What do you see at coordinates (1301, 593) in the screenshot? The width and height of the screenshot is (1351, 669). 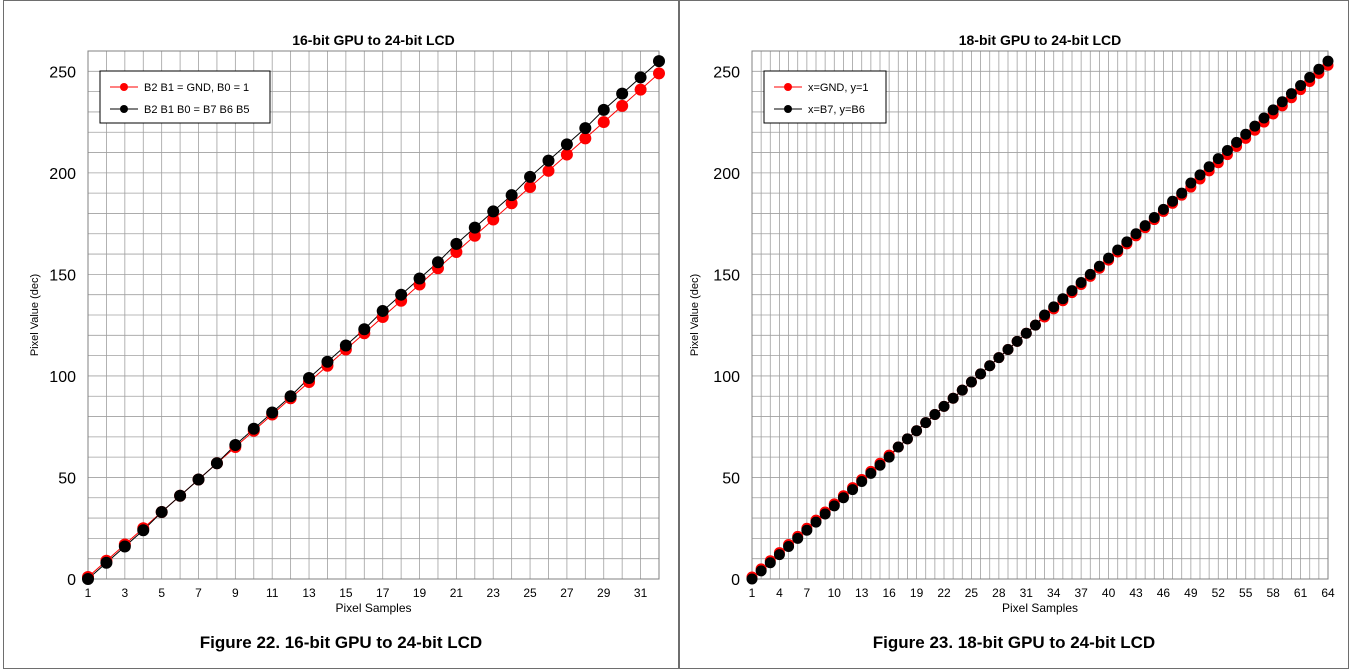 I see `x-tick-label: 61` at bounding box center [1301, 593].